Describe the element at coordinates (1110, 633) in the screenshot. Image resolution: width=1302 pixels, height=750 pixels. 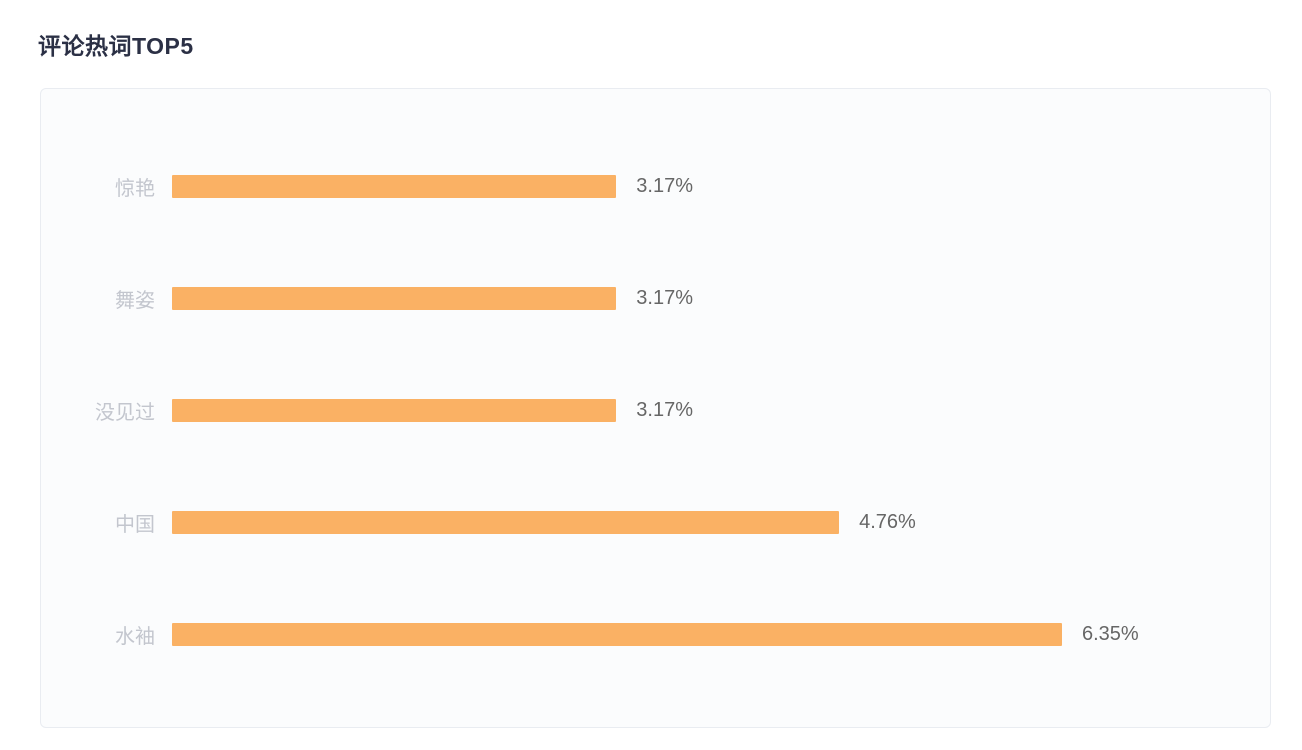
I see `value-label: 6.35%` at that location.